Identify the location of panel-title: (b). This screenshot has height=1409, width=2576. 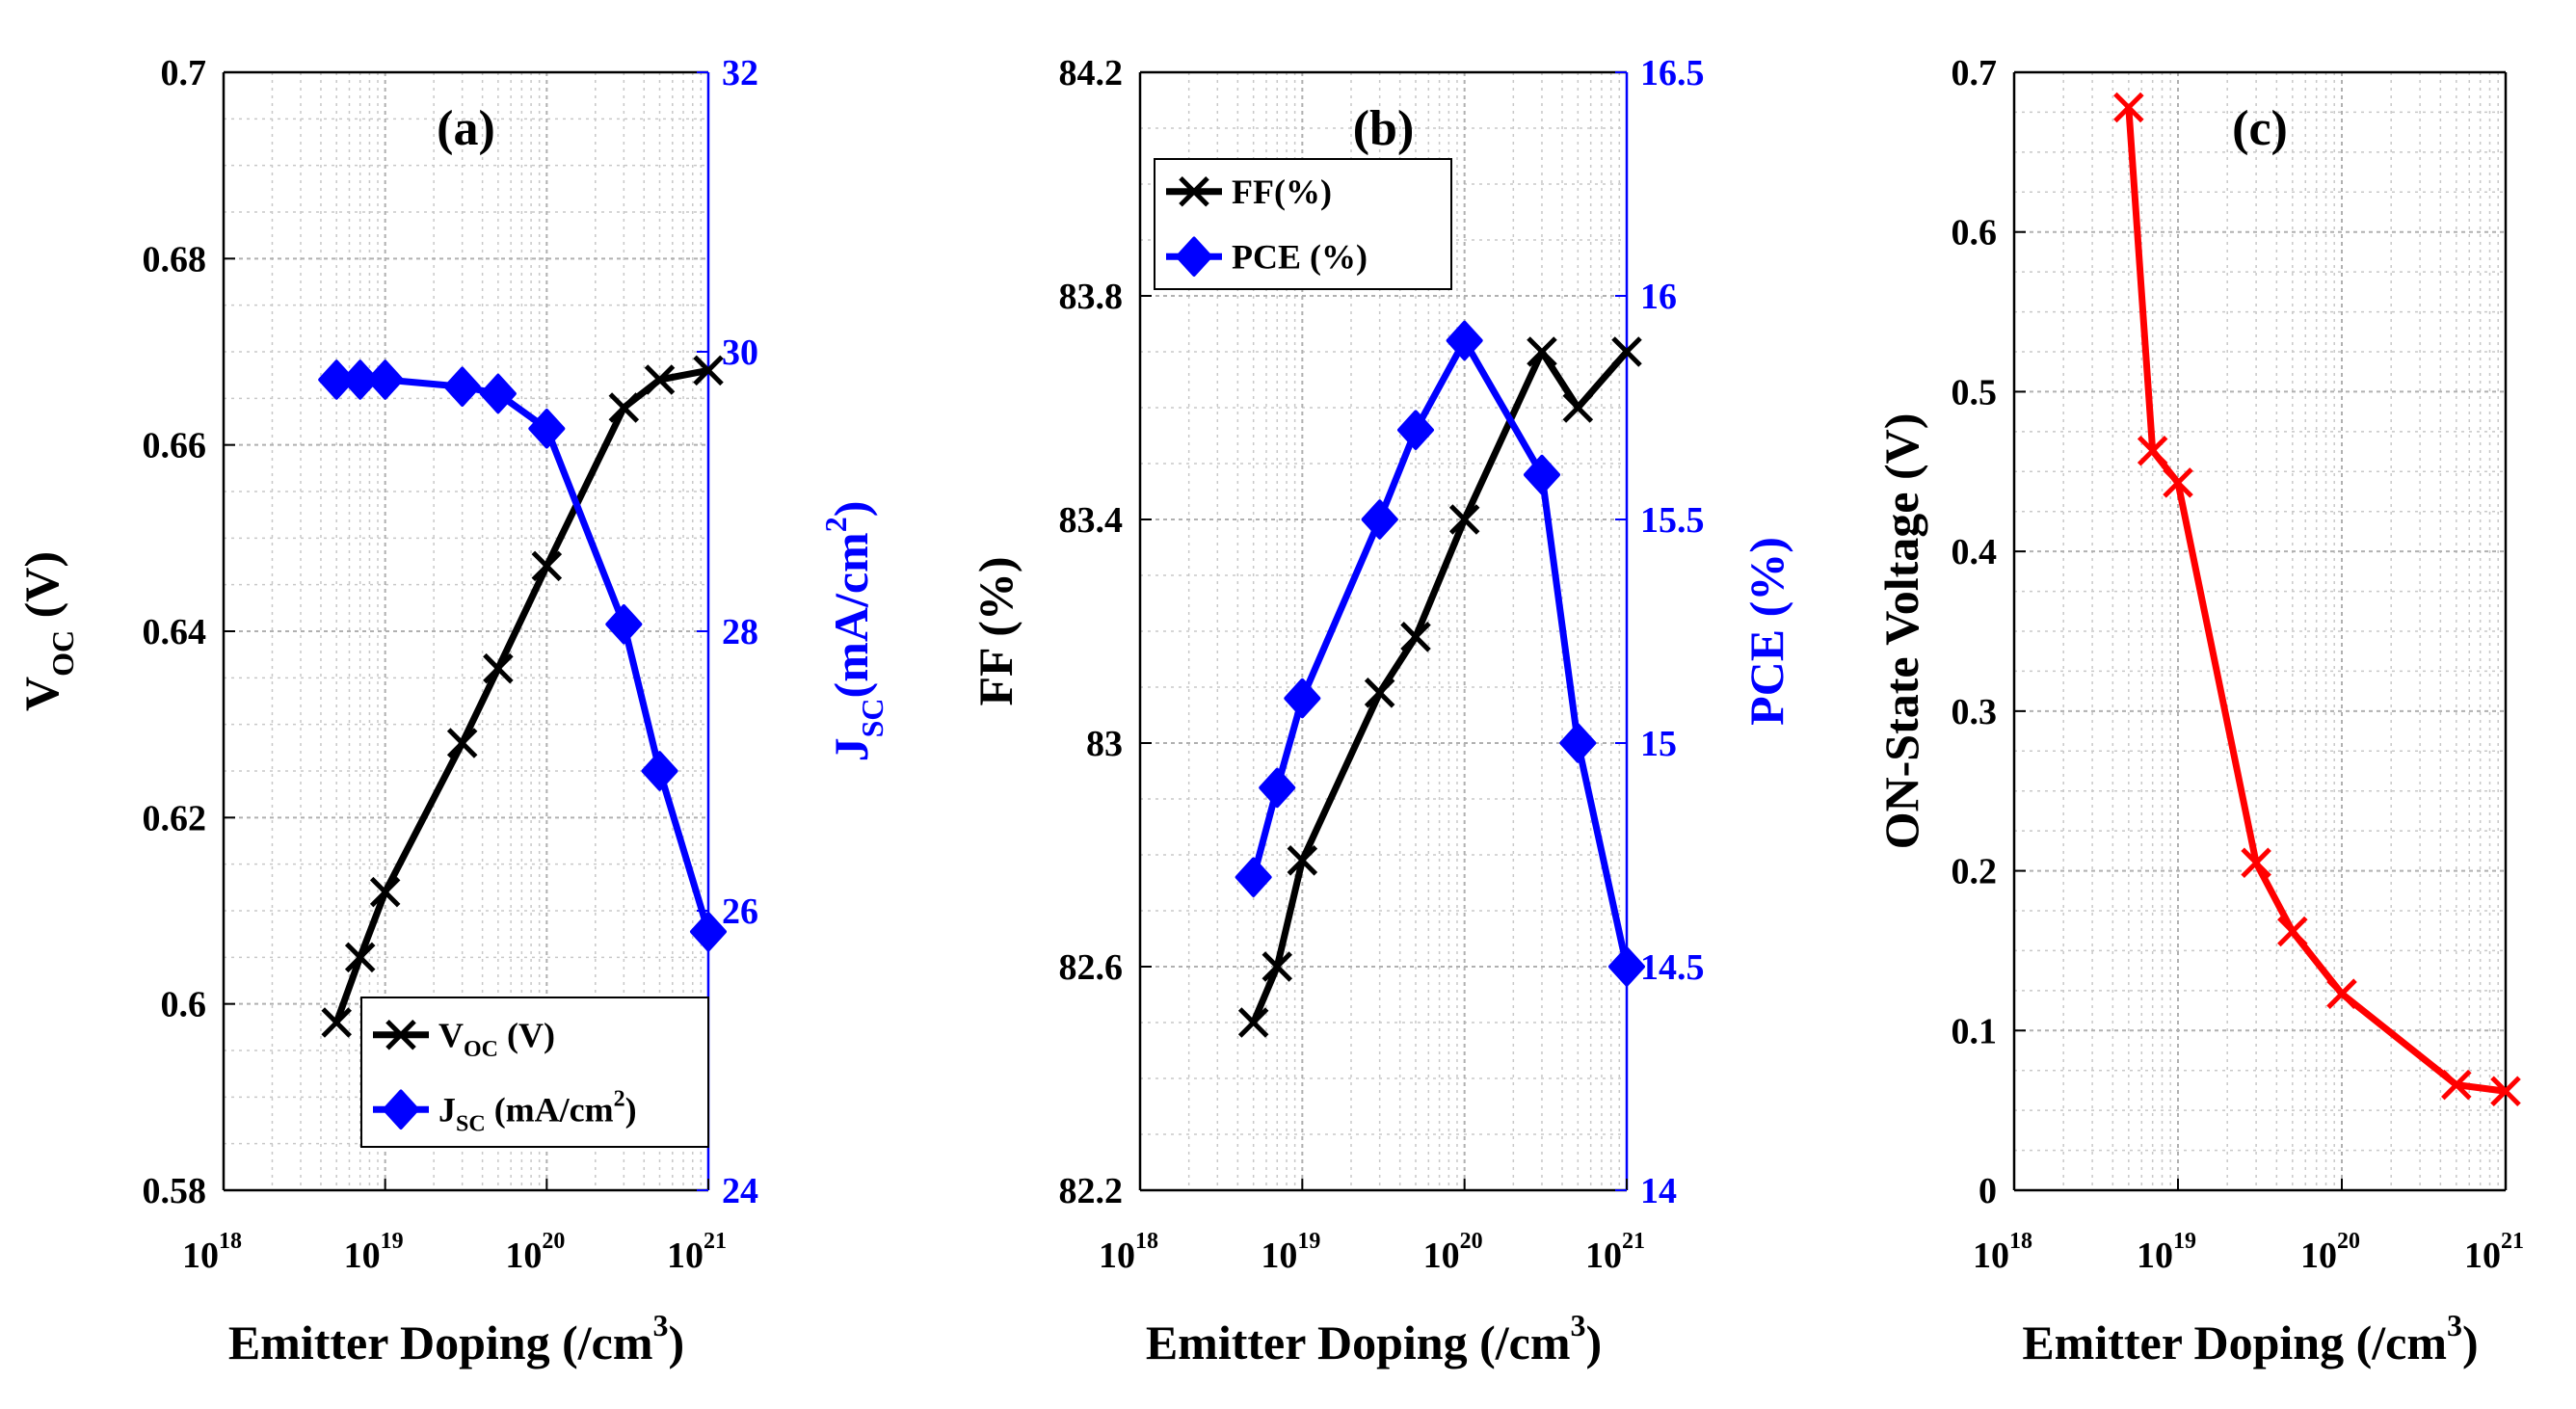
(1384, 129).